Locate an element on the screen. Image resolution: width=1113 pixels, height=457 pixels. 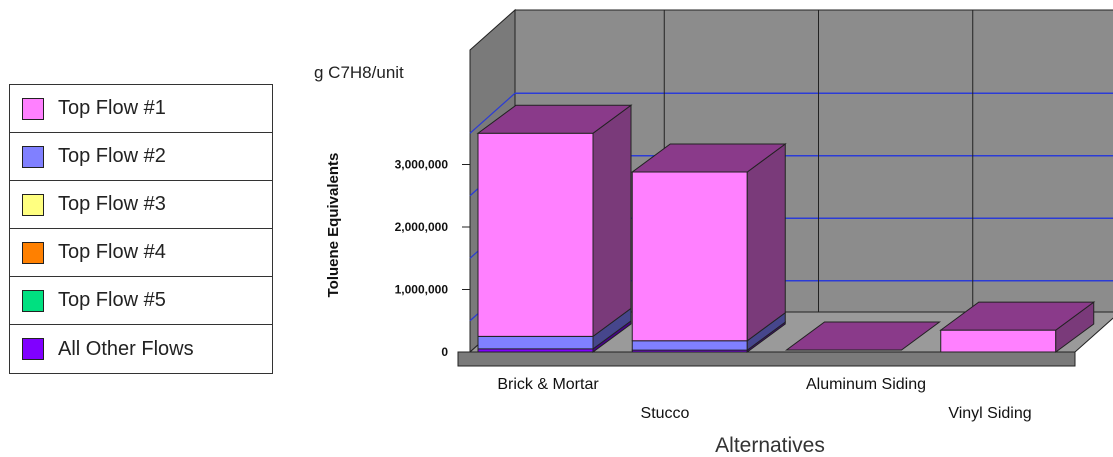
legend-label: All Other Flows is located at coordinates (126, 348).